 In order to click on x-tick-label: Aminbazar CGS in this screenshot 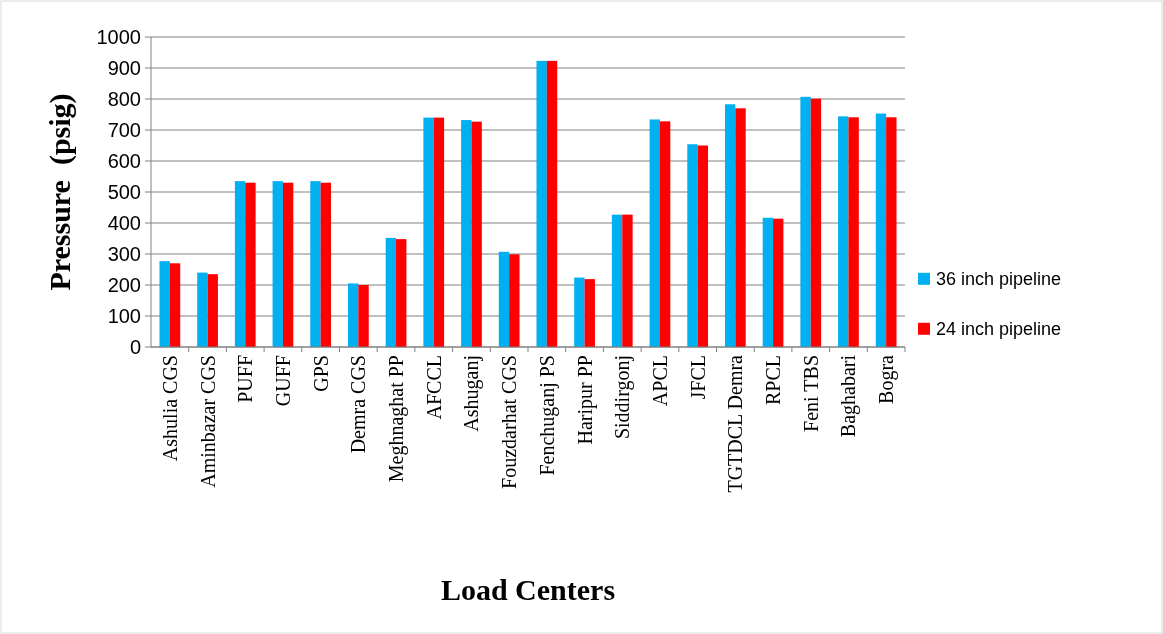, I will do `click(207, 421)`.